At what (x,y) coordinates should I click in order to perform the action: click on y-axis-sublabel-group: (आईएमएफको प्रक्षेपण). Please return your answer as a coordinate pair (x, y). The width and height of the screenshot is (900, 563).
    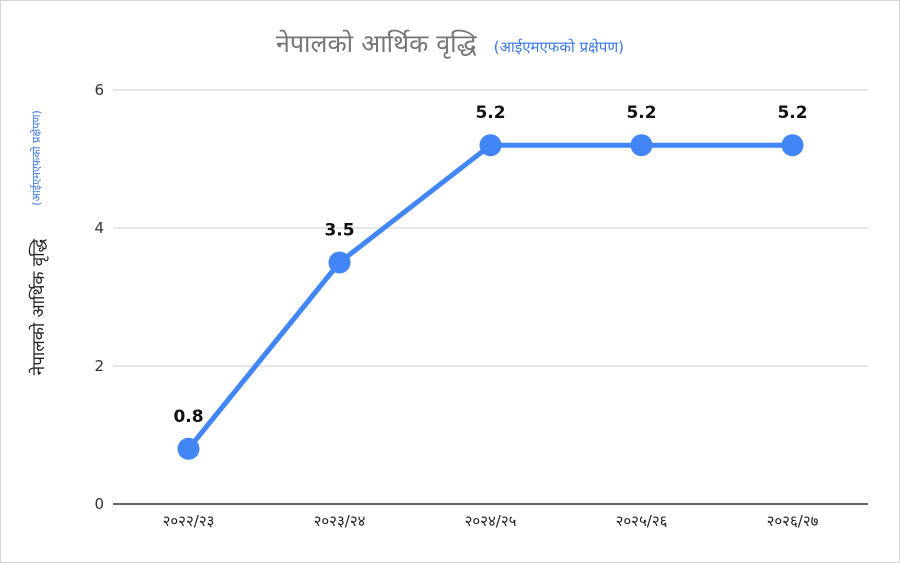
    Looking at the image, I should click on (36, 158).